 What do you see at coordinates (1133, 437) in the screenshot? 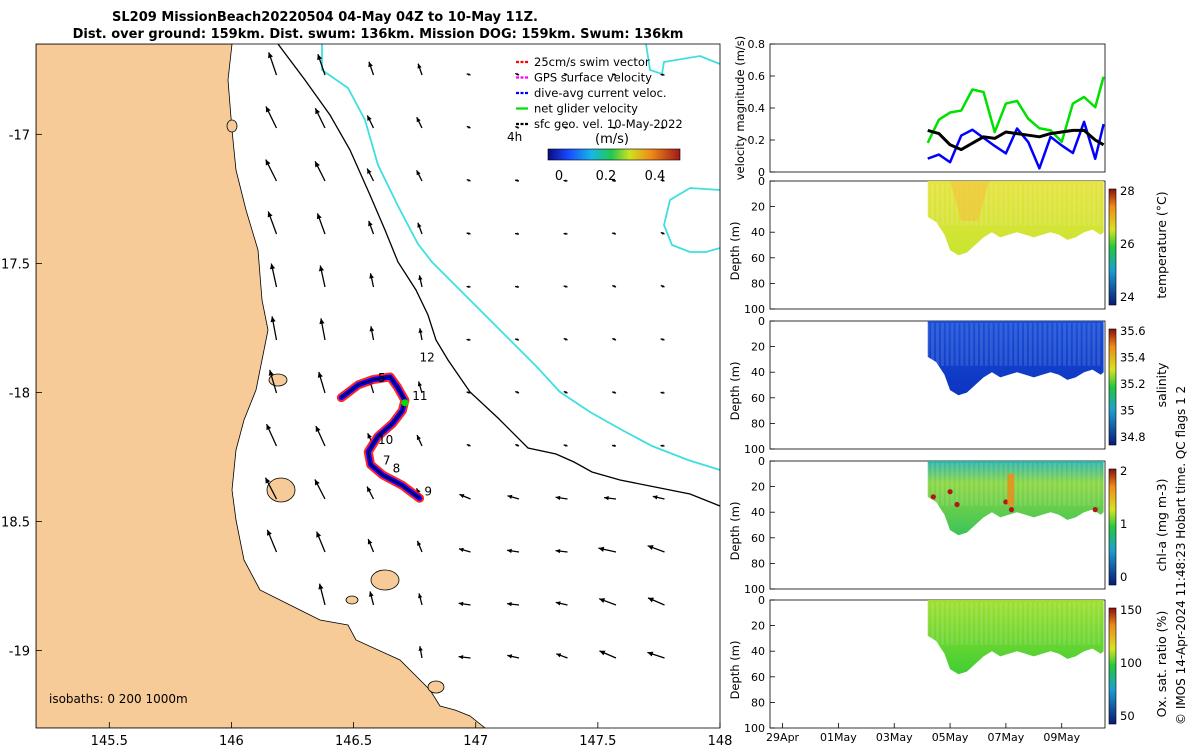
I see `colorbar-tick-label: 34.8` at bounding box center [1133, 437].